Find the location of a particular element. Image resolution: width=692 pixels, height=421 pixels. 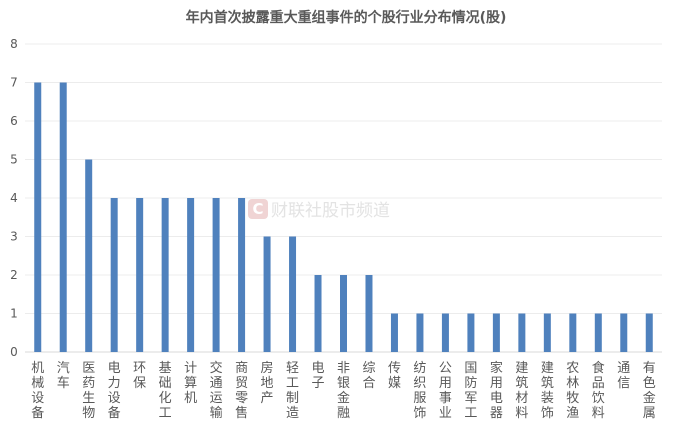

y-tick-label: 8 is located at coordinates (14, 44).